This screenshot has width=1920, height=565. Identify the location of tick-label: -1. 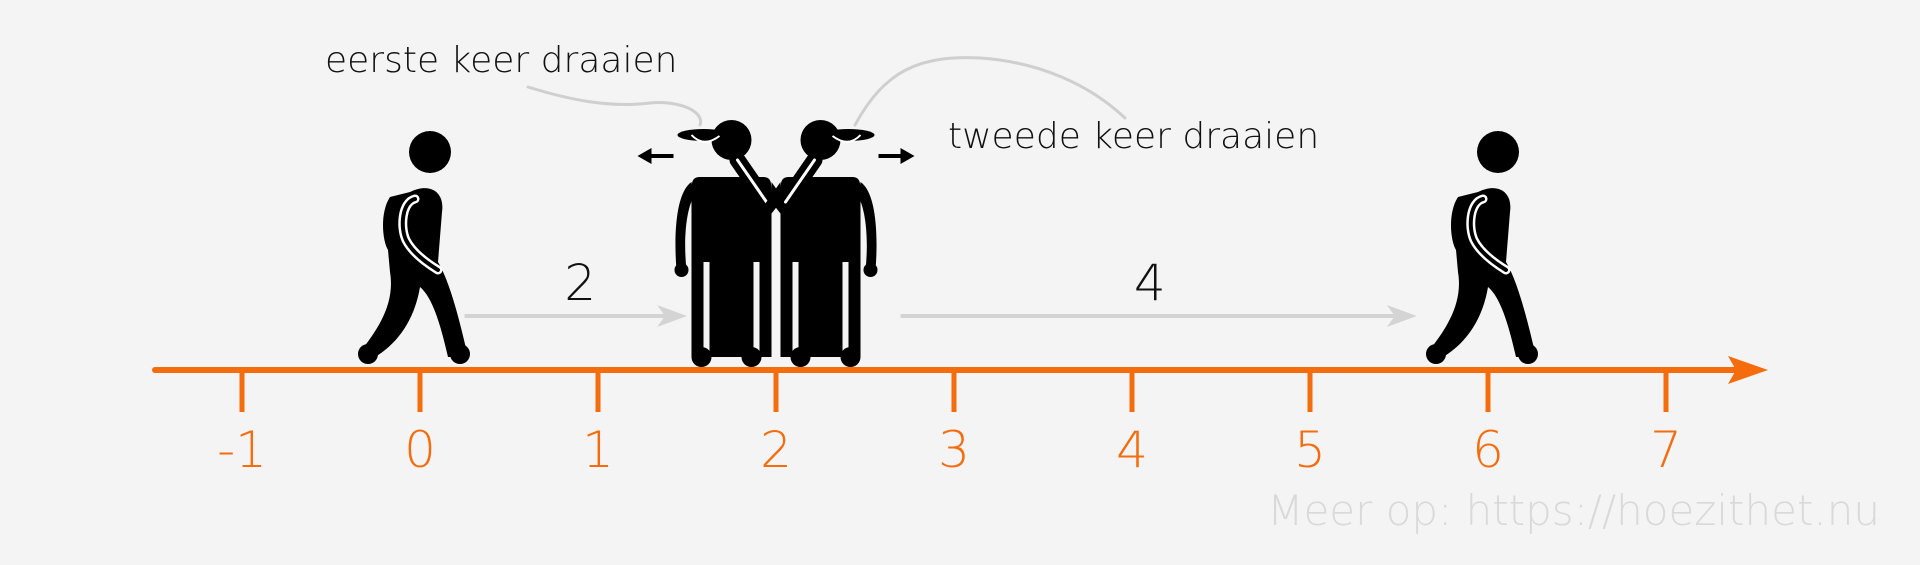
(242, 450).